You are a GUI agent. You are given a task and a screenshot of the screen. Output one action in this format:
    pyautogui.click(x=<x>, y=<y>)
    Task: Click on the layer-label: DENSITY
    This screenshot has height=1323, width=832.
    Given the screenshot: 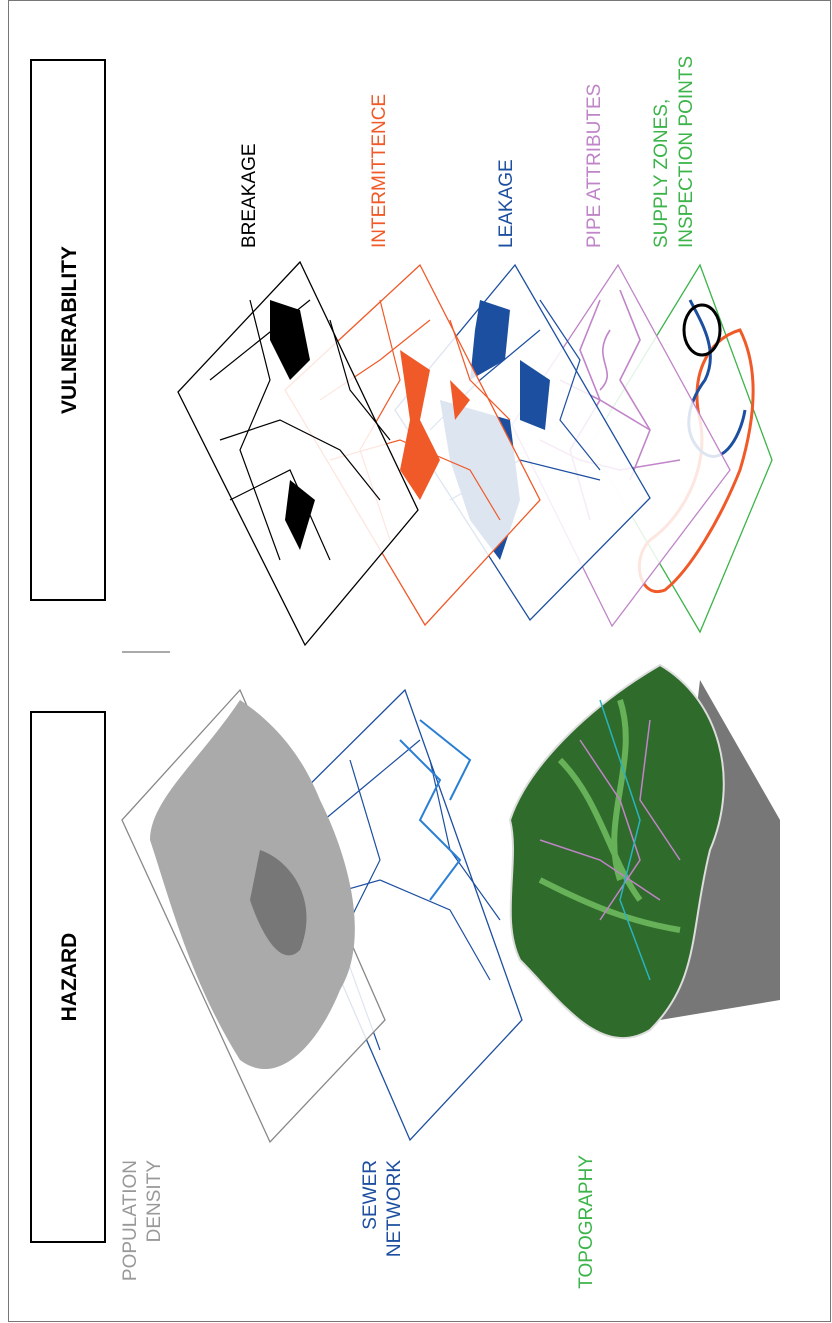 What is the action you would take?
    pyautogui.click(x=154, y=1201)
    